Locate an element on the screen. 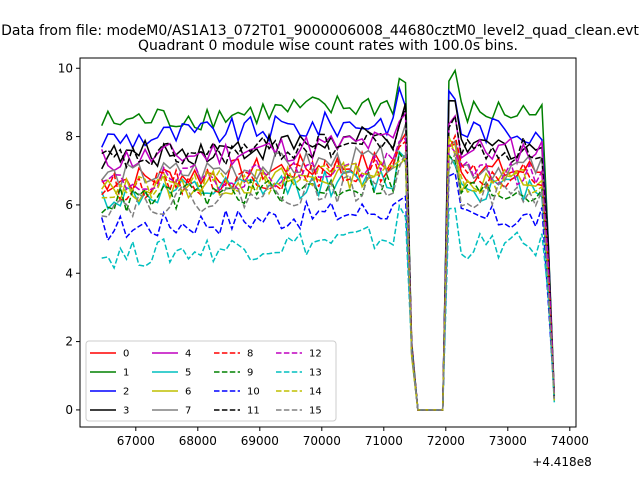  y-axis-ticks: 0 2 4 6 8 10 is located at coordinates (69, 239).